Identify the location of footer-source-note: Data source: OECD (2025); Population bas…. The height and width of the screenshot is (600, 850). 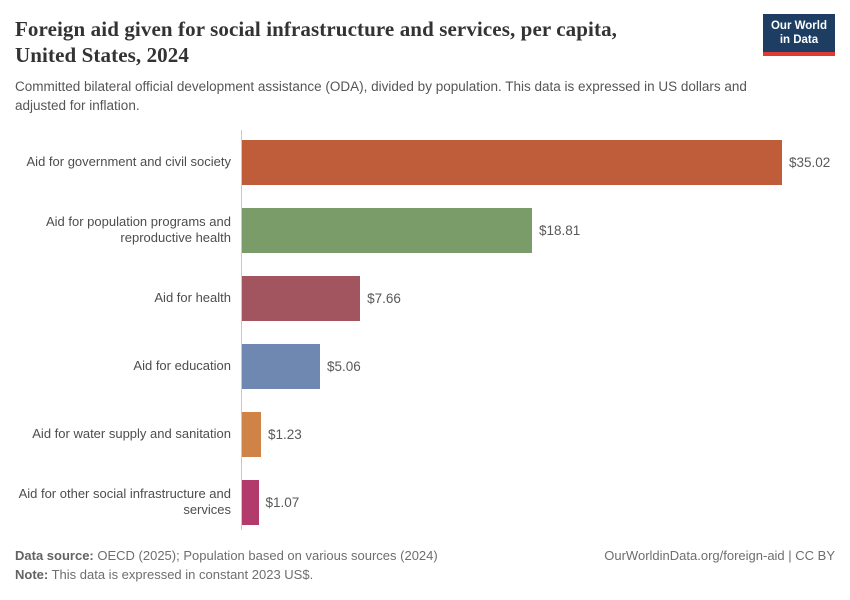
(226, 565).